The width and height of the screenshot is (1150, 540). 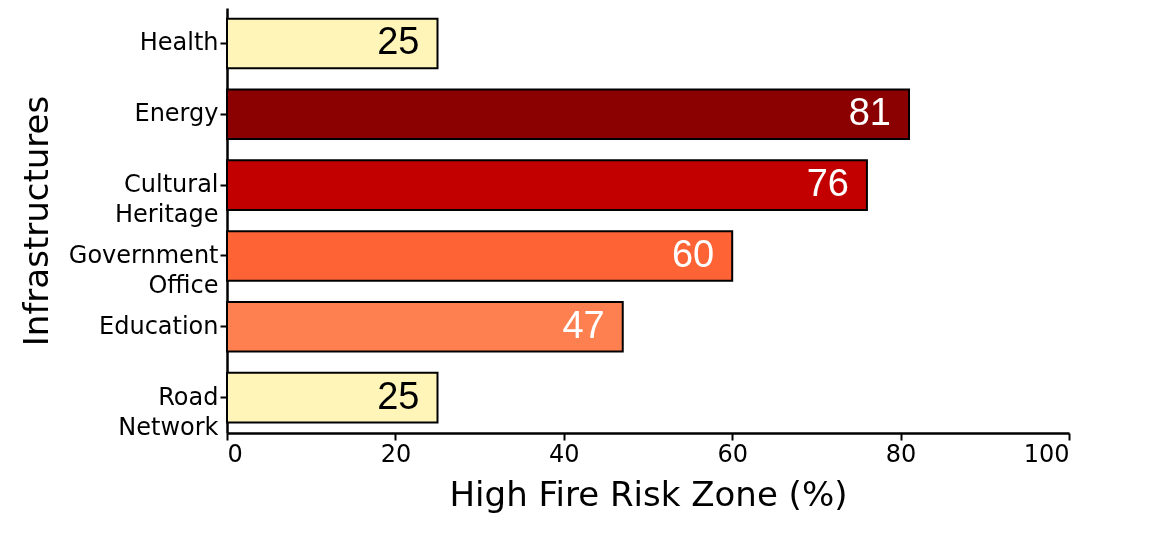 What do you see at coordinates (1046, 453) in the screenshot?
I see `x-tick-label: 100` at bounding box center [1046, 453].